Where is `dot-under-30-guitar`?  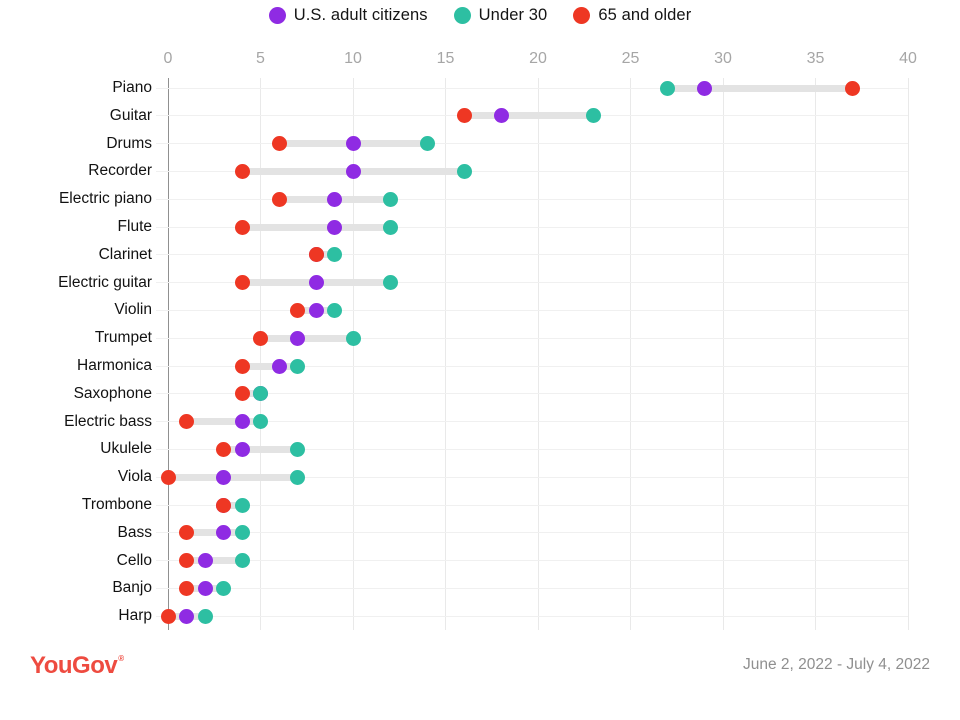 dot-under-30-guitar is located at coordinates (593, 116).